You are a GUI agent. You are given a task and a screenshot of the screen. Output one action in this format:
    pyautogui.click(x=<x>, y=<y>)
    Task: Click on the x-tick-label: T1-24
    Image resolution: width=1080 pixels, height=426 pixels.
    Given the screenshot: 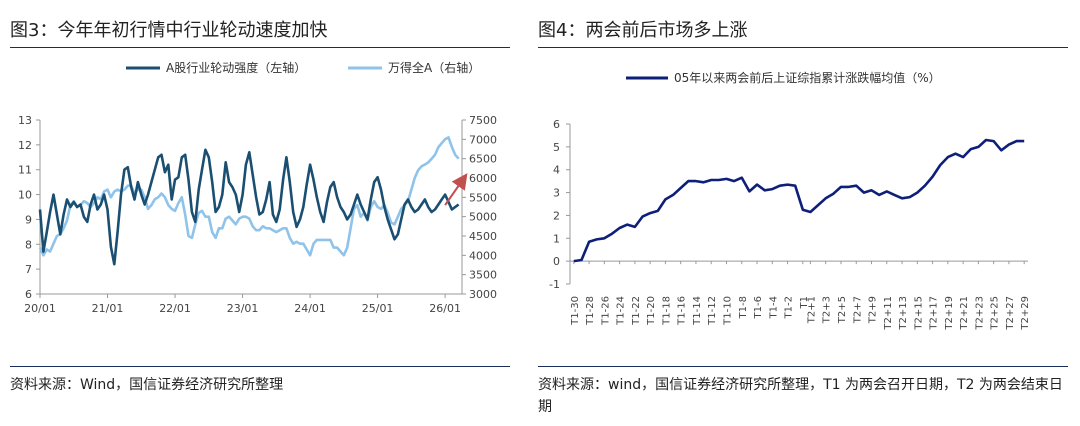 What is the action you would take?
    pyautogui.click(x=621, y=311)
    